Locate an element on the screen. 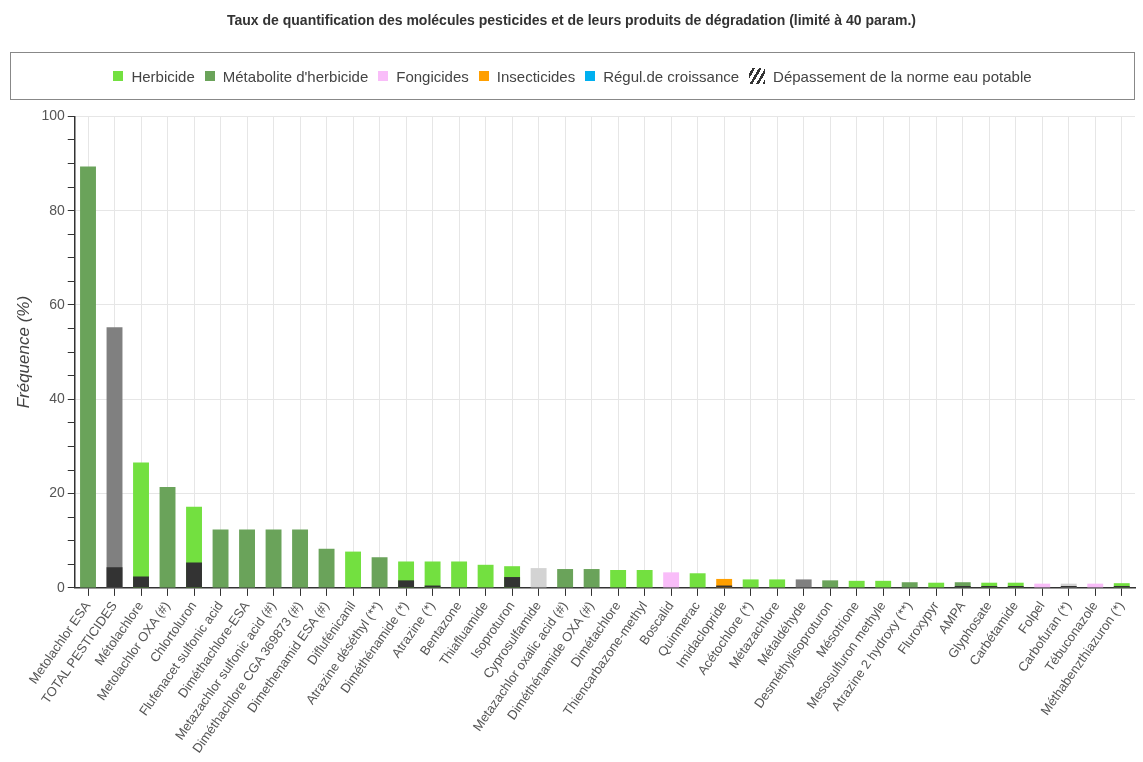 This screenshot has width=1143, height=762. legend-label: Herbicide is located at coordinates (163, 76).